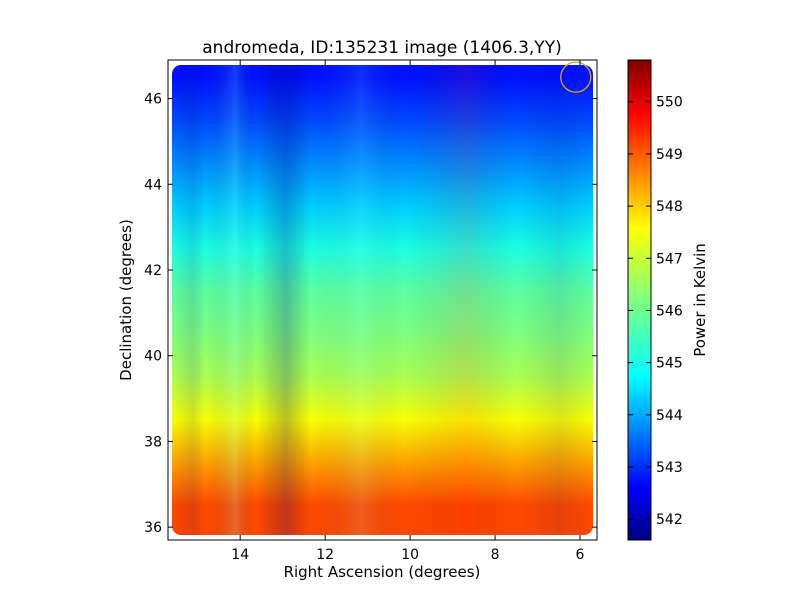  What do you see at coordinates (669, 259) in the screenshot?
I see `colorbar-tick-label: 547` at bounding box center [669, 259].